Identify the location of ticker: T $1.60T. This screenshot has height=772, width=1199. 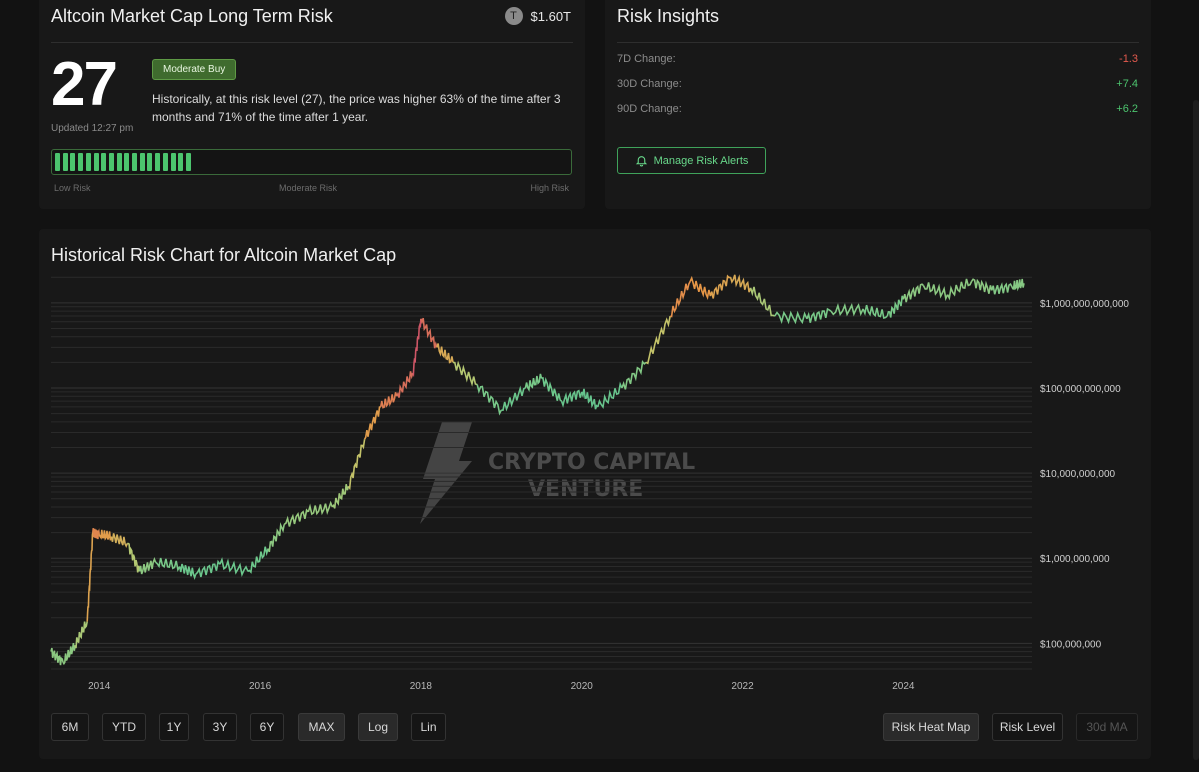
(537, 16).